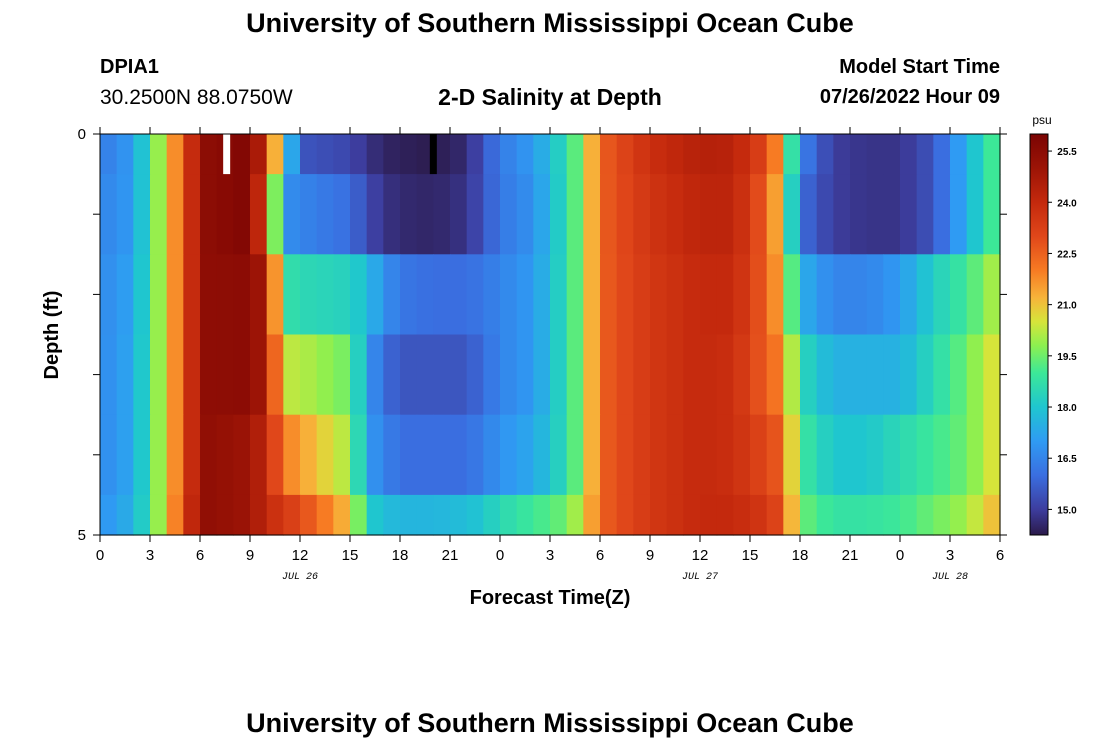  Describe the element at coordinates (82, 134) in the screenshot. I see `y-tick-label: 0` at that location.